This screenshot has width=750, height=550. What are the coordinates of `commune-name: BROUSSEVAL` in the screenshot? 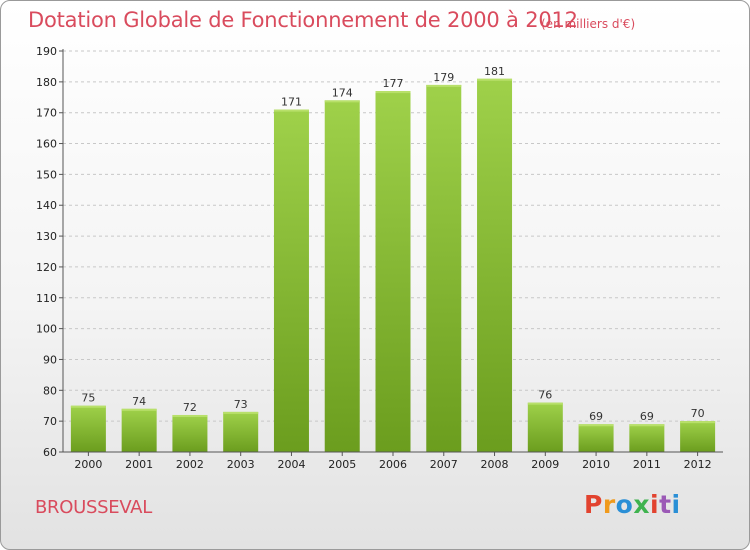 It's located at (93, 507).